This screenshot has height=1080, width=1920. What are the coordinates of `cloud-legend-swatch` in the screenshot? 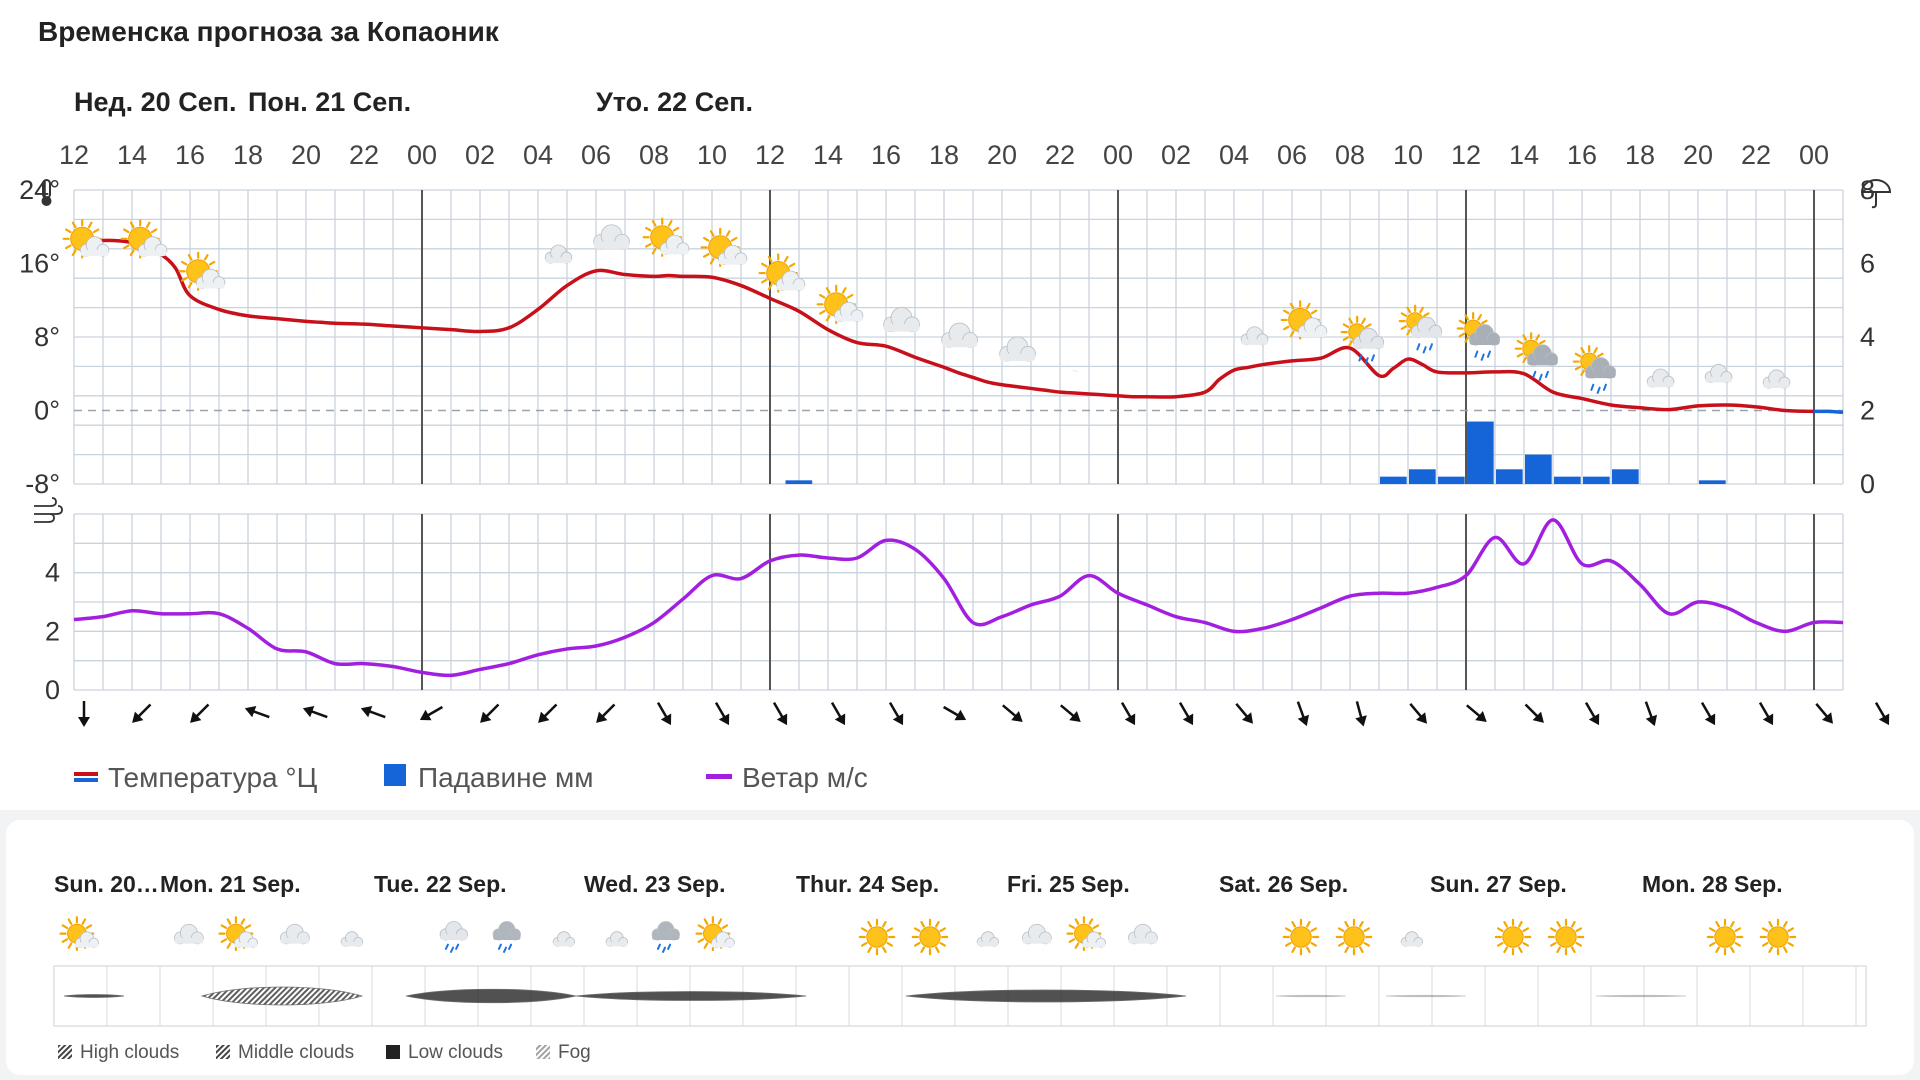 It's located at (543, 1052).